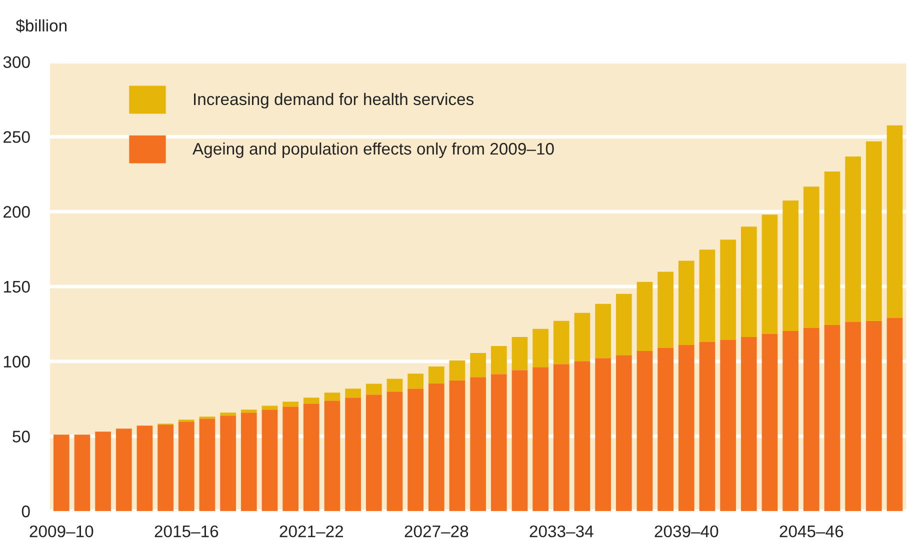 The width and height of the screenshot is (908, 552). I want to click on y-tick-label: 300, so click(16, 62).